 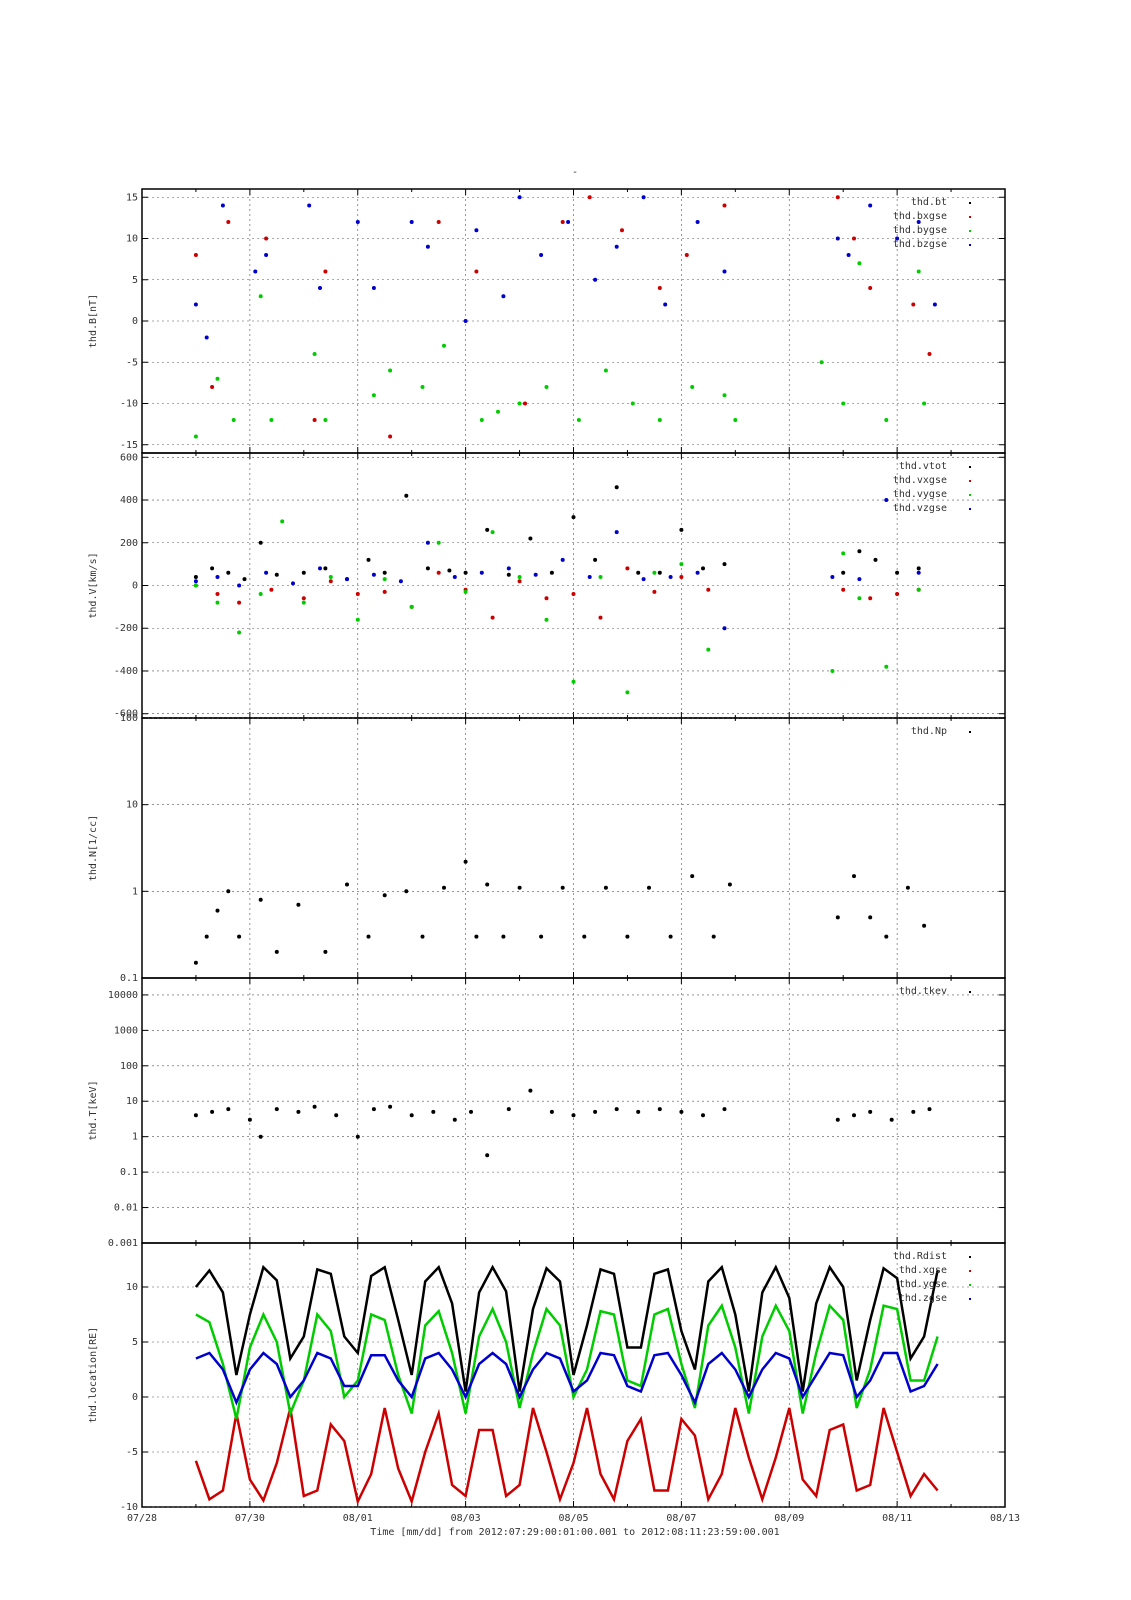 What do you see at coordinates (250, 1518) in the screenshot?
I see `x-tick-label: 07/30` at bounding box center [250, 1518].